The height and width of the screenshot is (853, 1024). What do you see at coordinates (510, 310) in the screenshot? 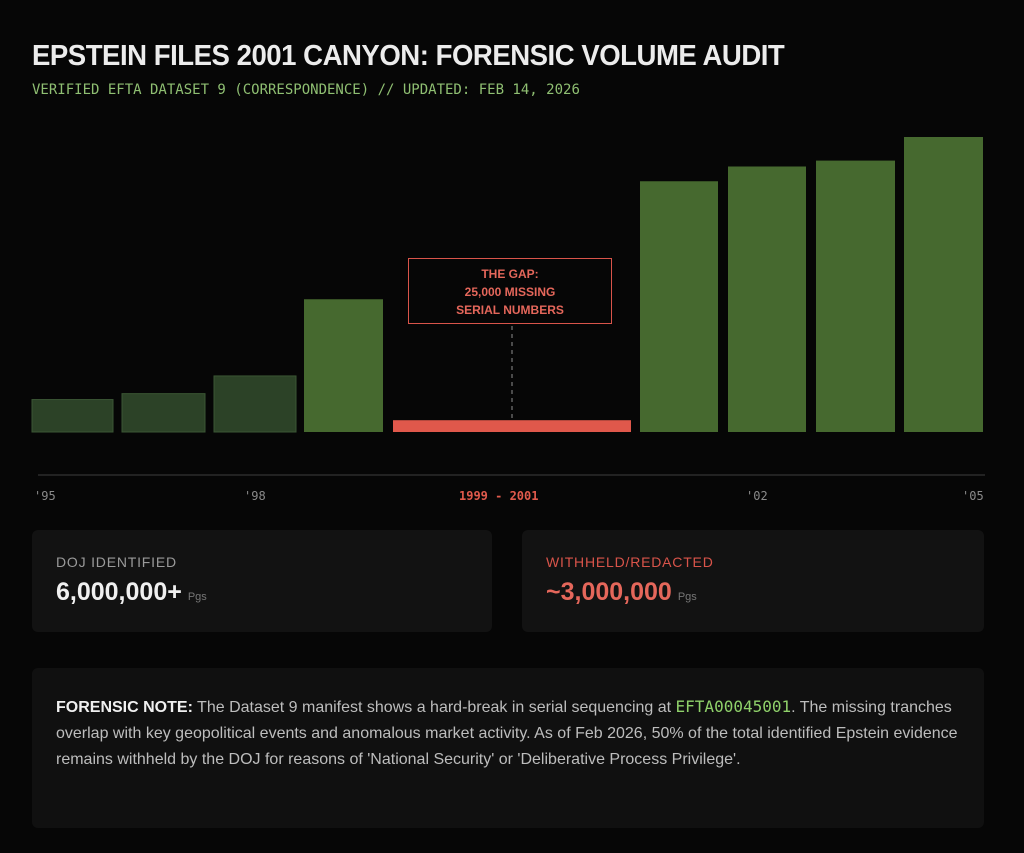
I see `annotation-line: SERIAL NUMBERS` at bounding box center [510, 310].